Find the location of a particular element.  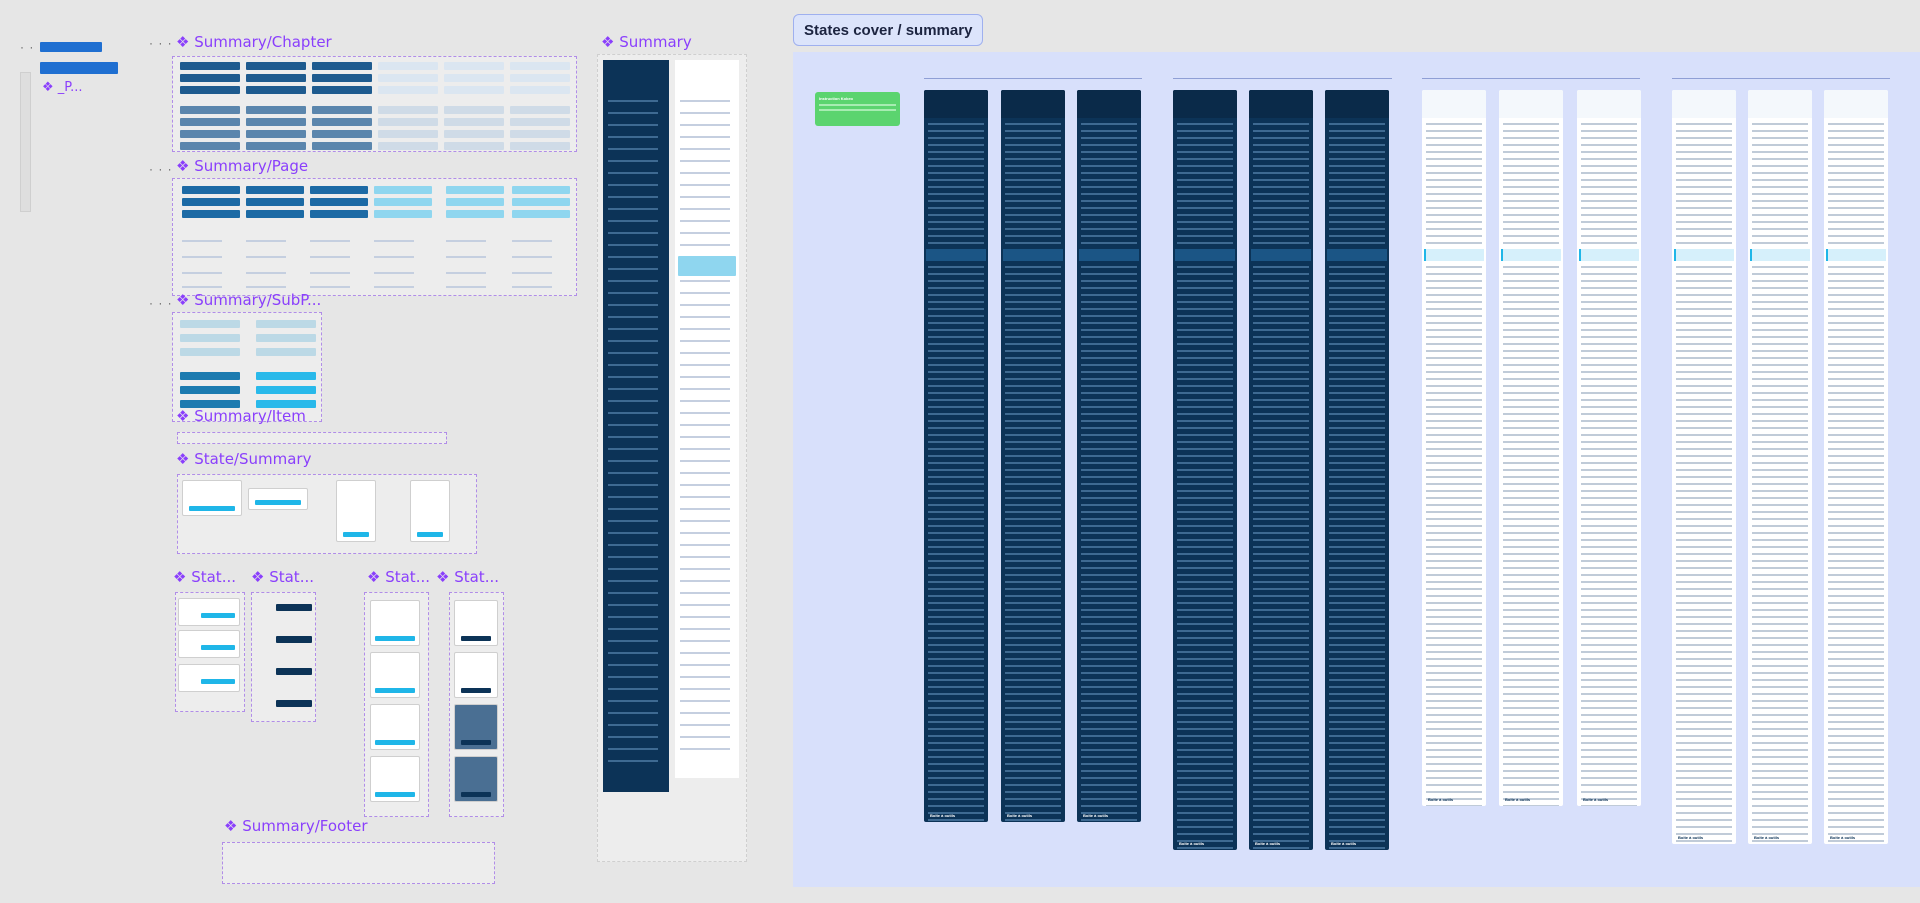

title-summary-item: ❖ Summary/Item is located at coordinates (241, 416).